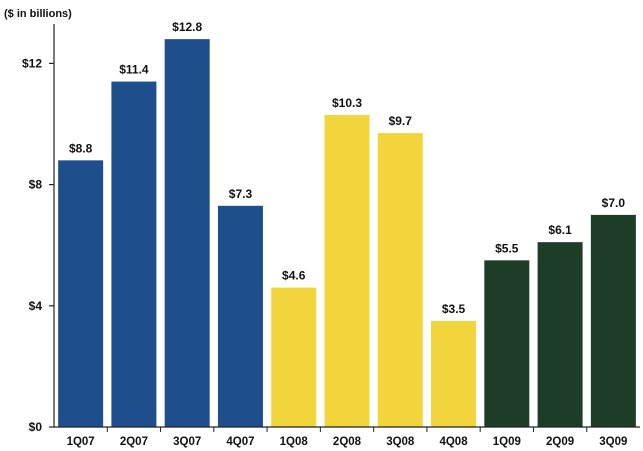 The image size is (643, 451). What do you see at coordinates (81, 442) in the screenshot?
I see `x-tick-label-1Q07: 1Q07` at bounding box center [81, 442].